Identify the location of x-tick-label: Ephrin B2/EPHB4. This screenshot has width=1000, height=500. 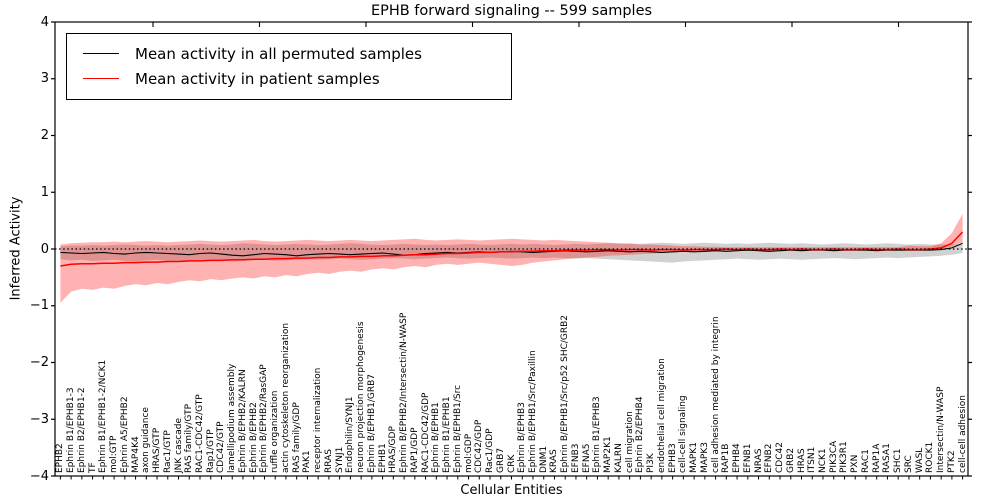
(640, 434).